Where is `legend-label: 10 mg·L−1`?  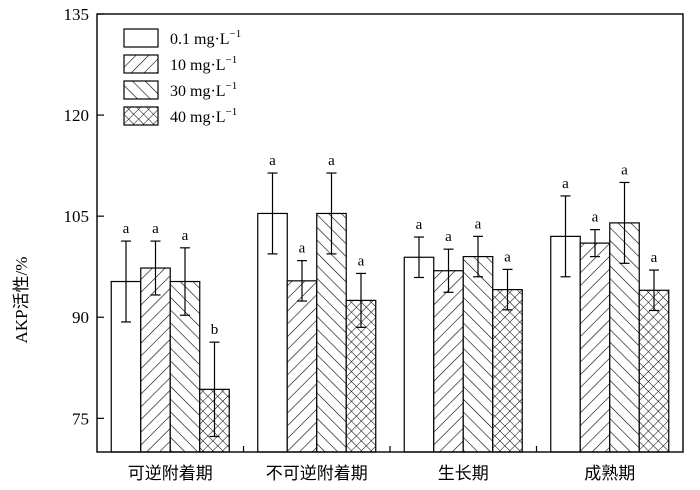
legend-label: 10 mg·L−1 is located at coordinates (203, 64).